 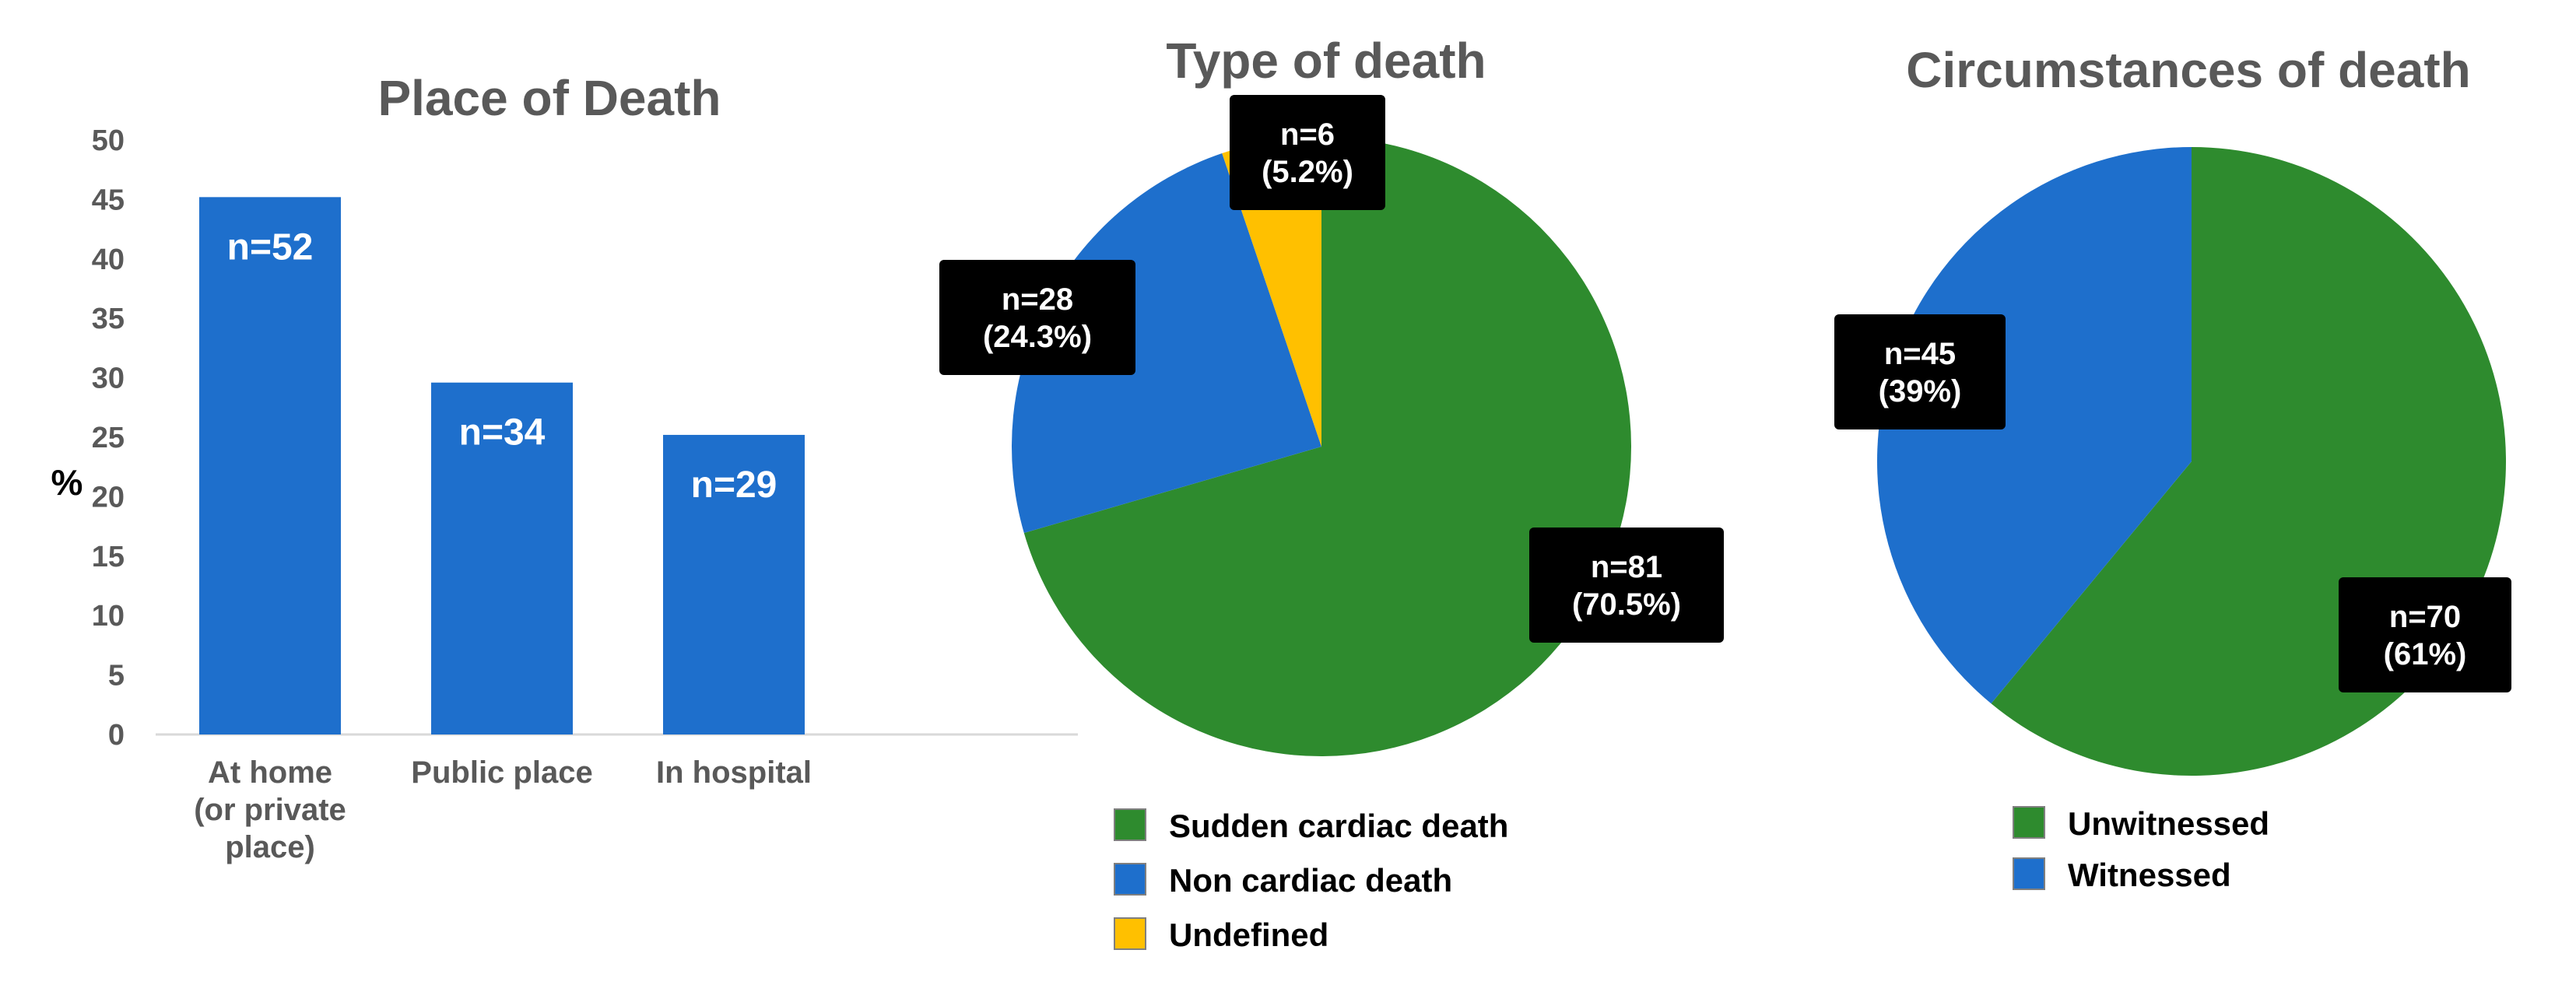 What do you see at coordinates (271, 247) in the screenshot?
I see `bar-data-label: n=52` at bounding box center [271, 247].